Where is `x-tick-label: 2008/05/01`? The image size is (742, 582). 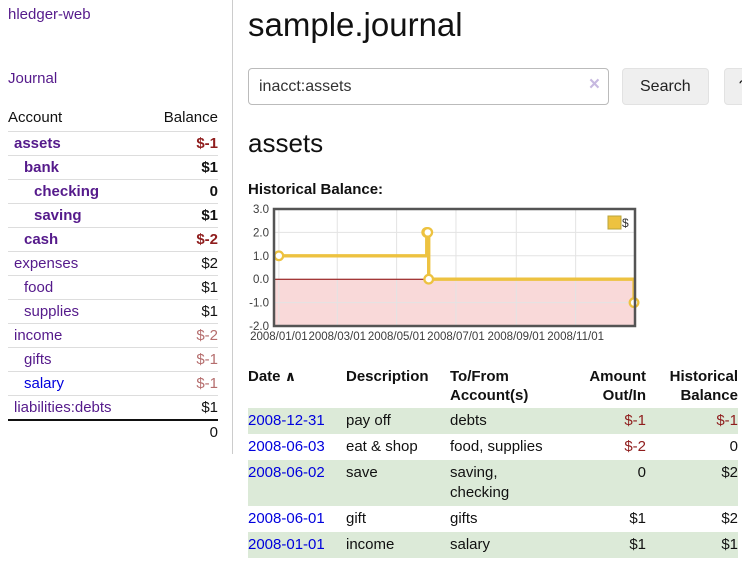 x-tick-label: 2008/05/01 is located at coordinates (397, 337).